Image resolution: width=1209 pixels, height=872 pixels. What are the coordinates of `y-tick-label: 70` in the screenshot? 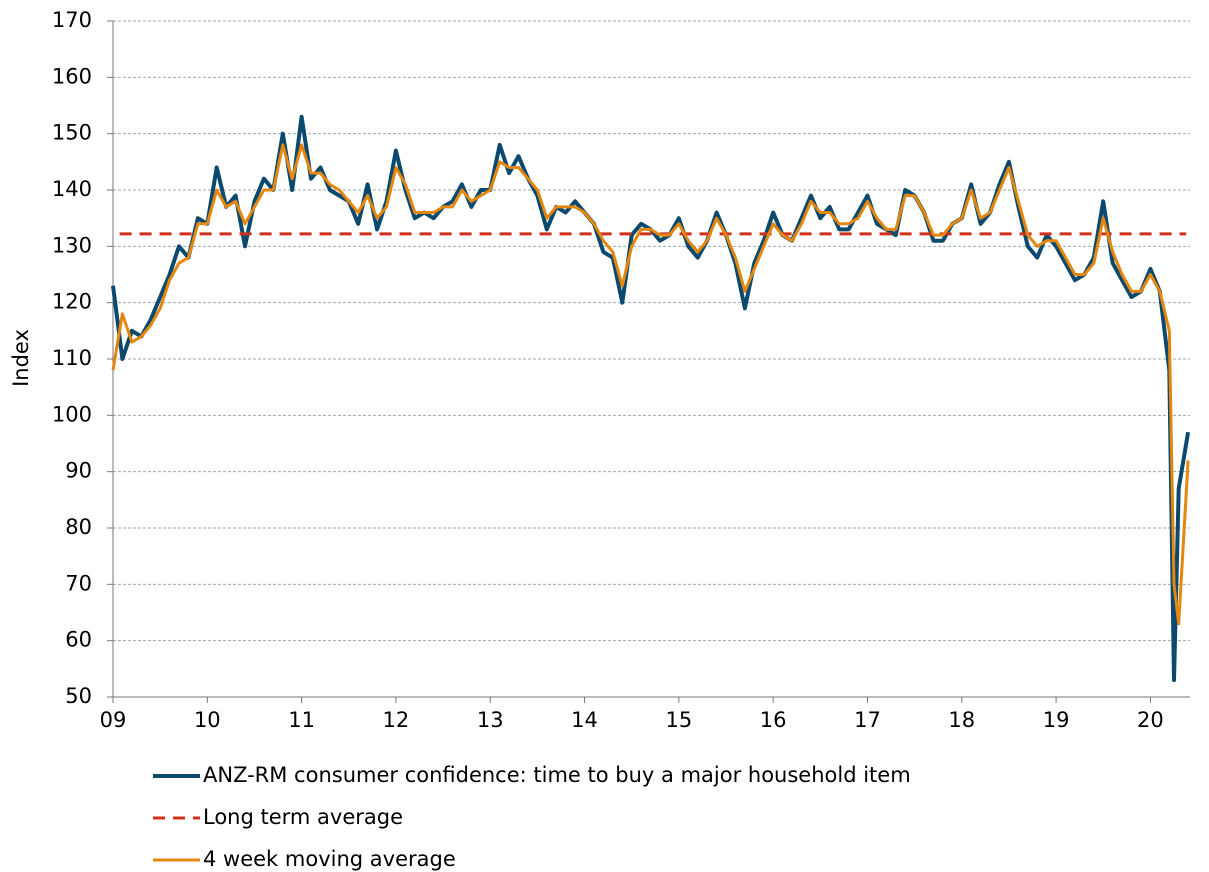 It's located at (78, 583).